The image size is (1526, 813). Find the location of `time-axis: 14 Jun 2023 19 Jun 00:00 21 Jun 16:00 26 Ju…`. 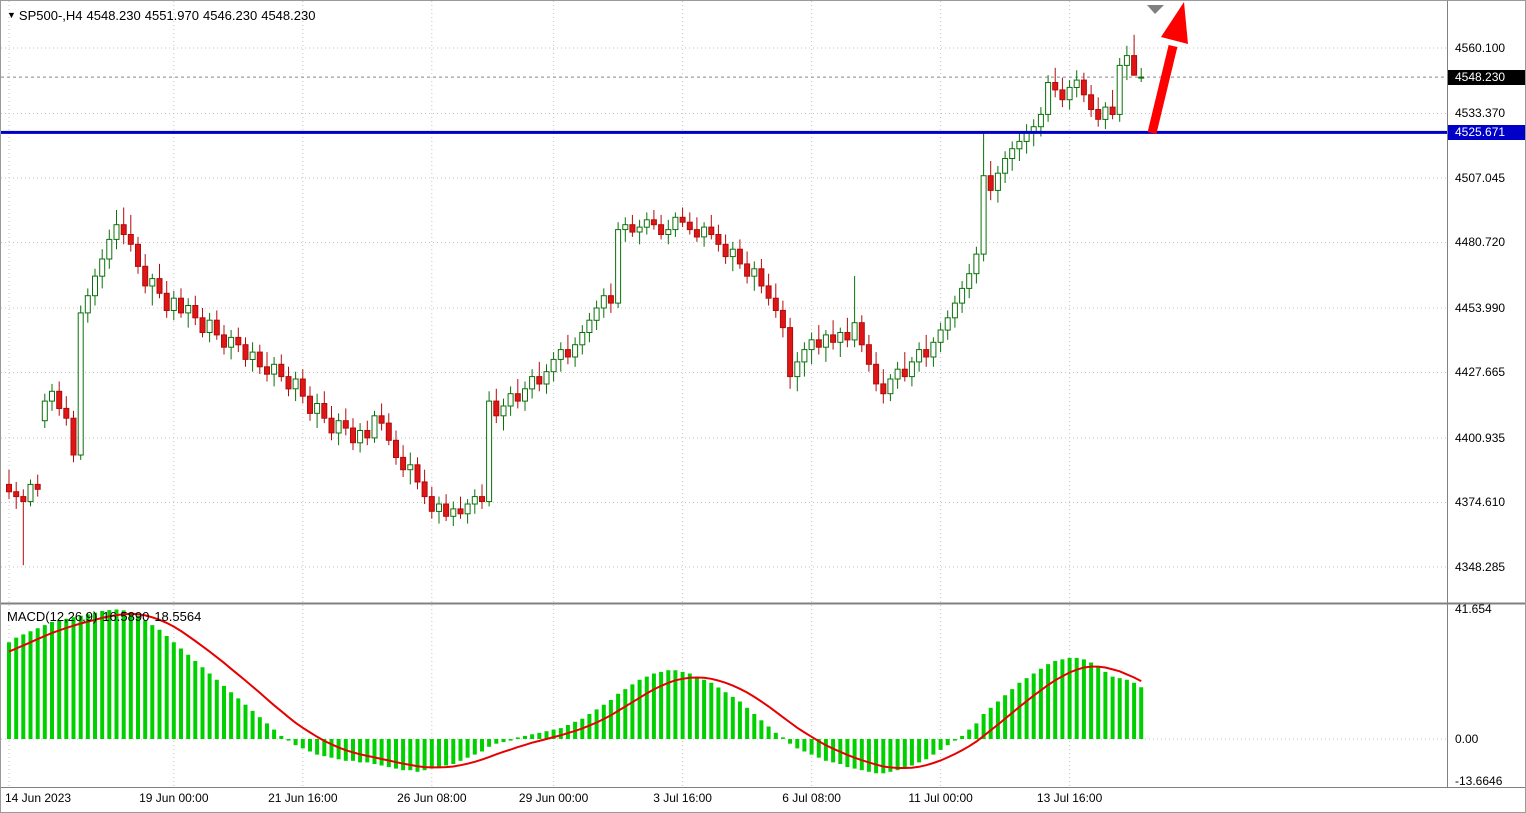

time-axis: 14 Jun 2023 19 Jun 00:00 21 Jun 16:00 26 Ju… is located at coordinates (763, 800).